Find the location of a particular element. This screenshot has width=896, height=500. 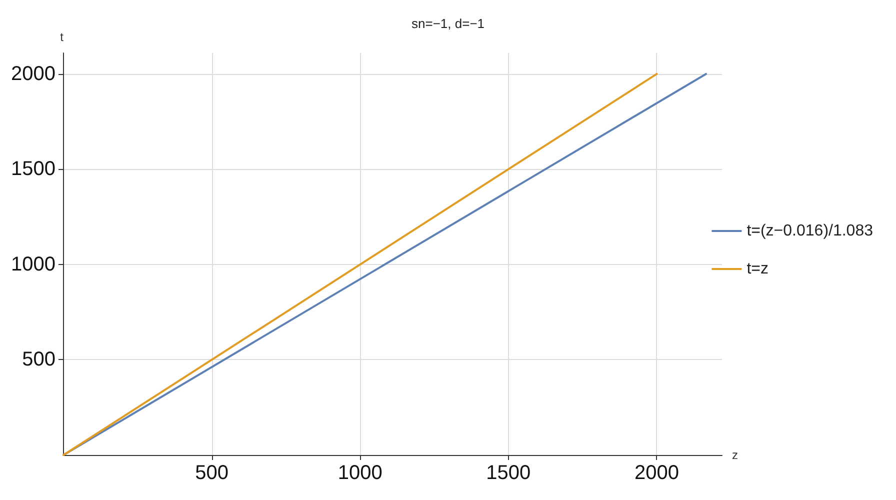

x-axis-title: z is located at coordinates (735, 455).